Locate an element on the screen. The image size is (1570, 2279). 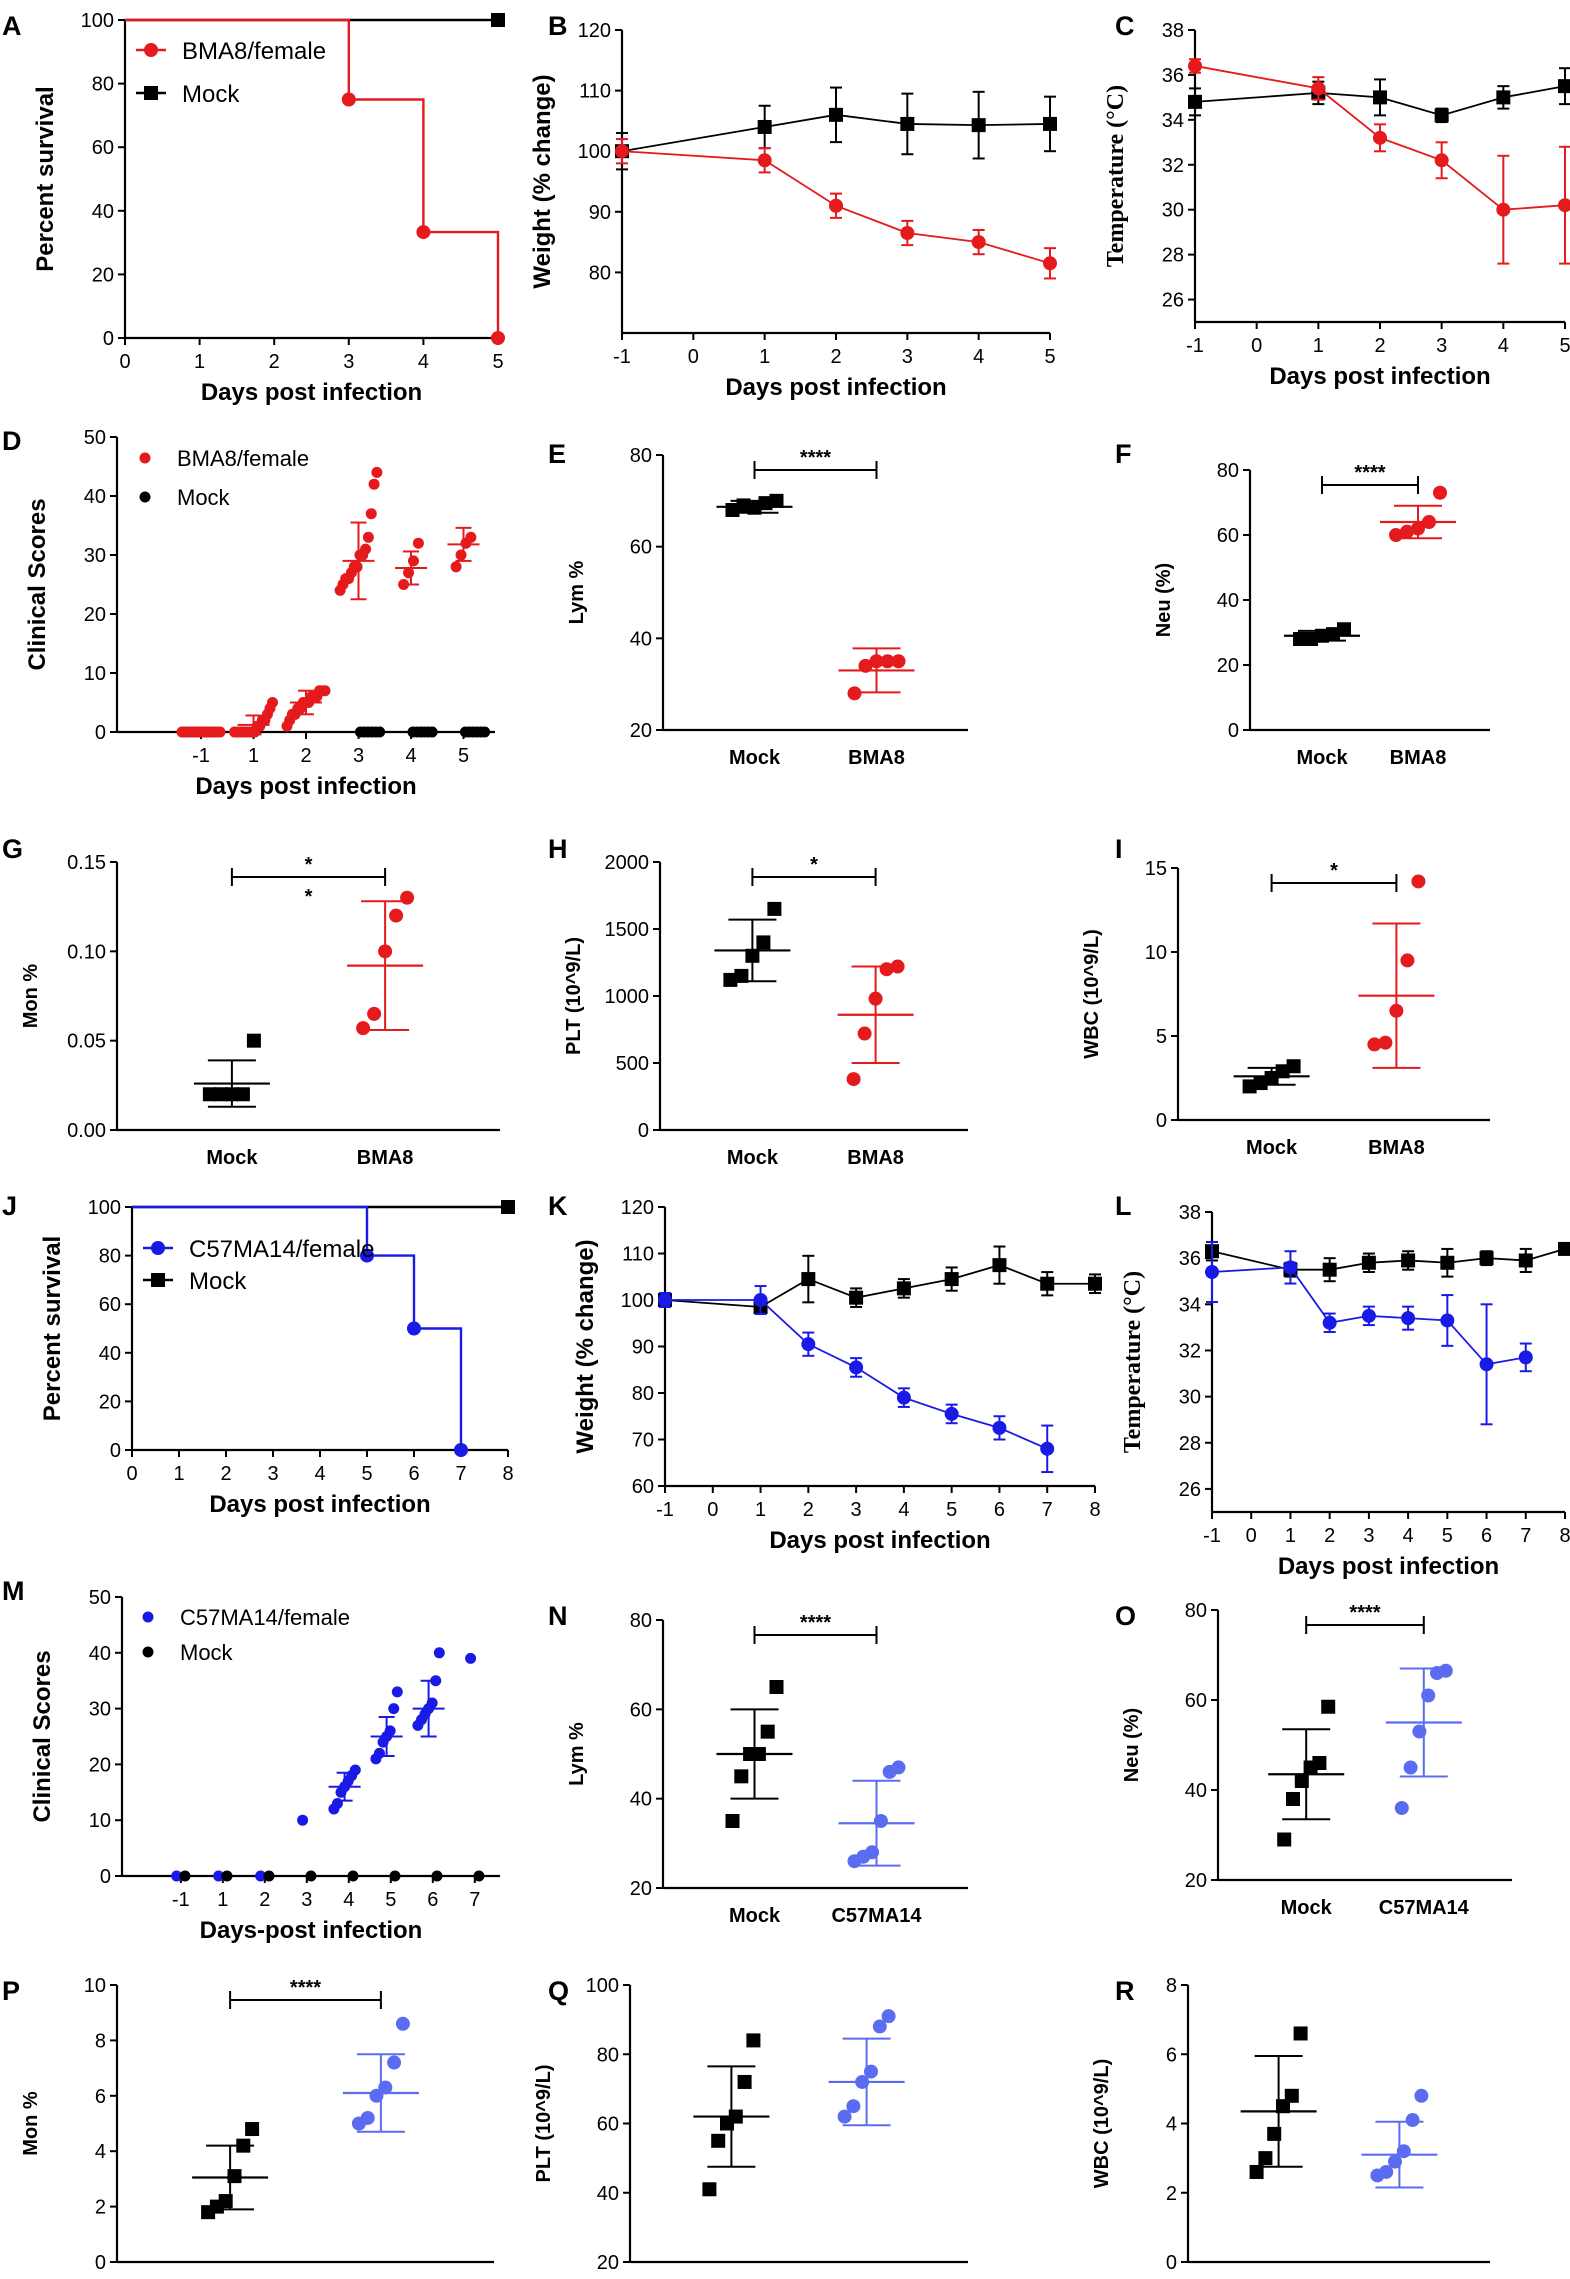
y-tick-label-g: 0.10 is located at coordinates (86, 952).